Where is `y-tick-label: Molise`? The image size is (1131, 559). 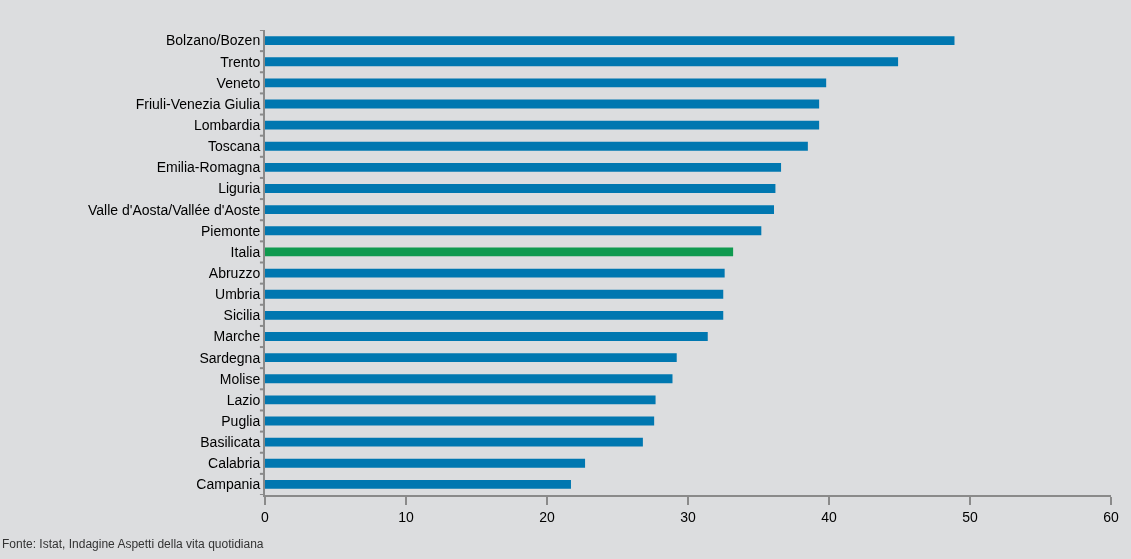
y-tick-label: Molise is located at coordinates (240, 378).